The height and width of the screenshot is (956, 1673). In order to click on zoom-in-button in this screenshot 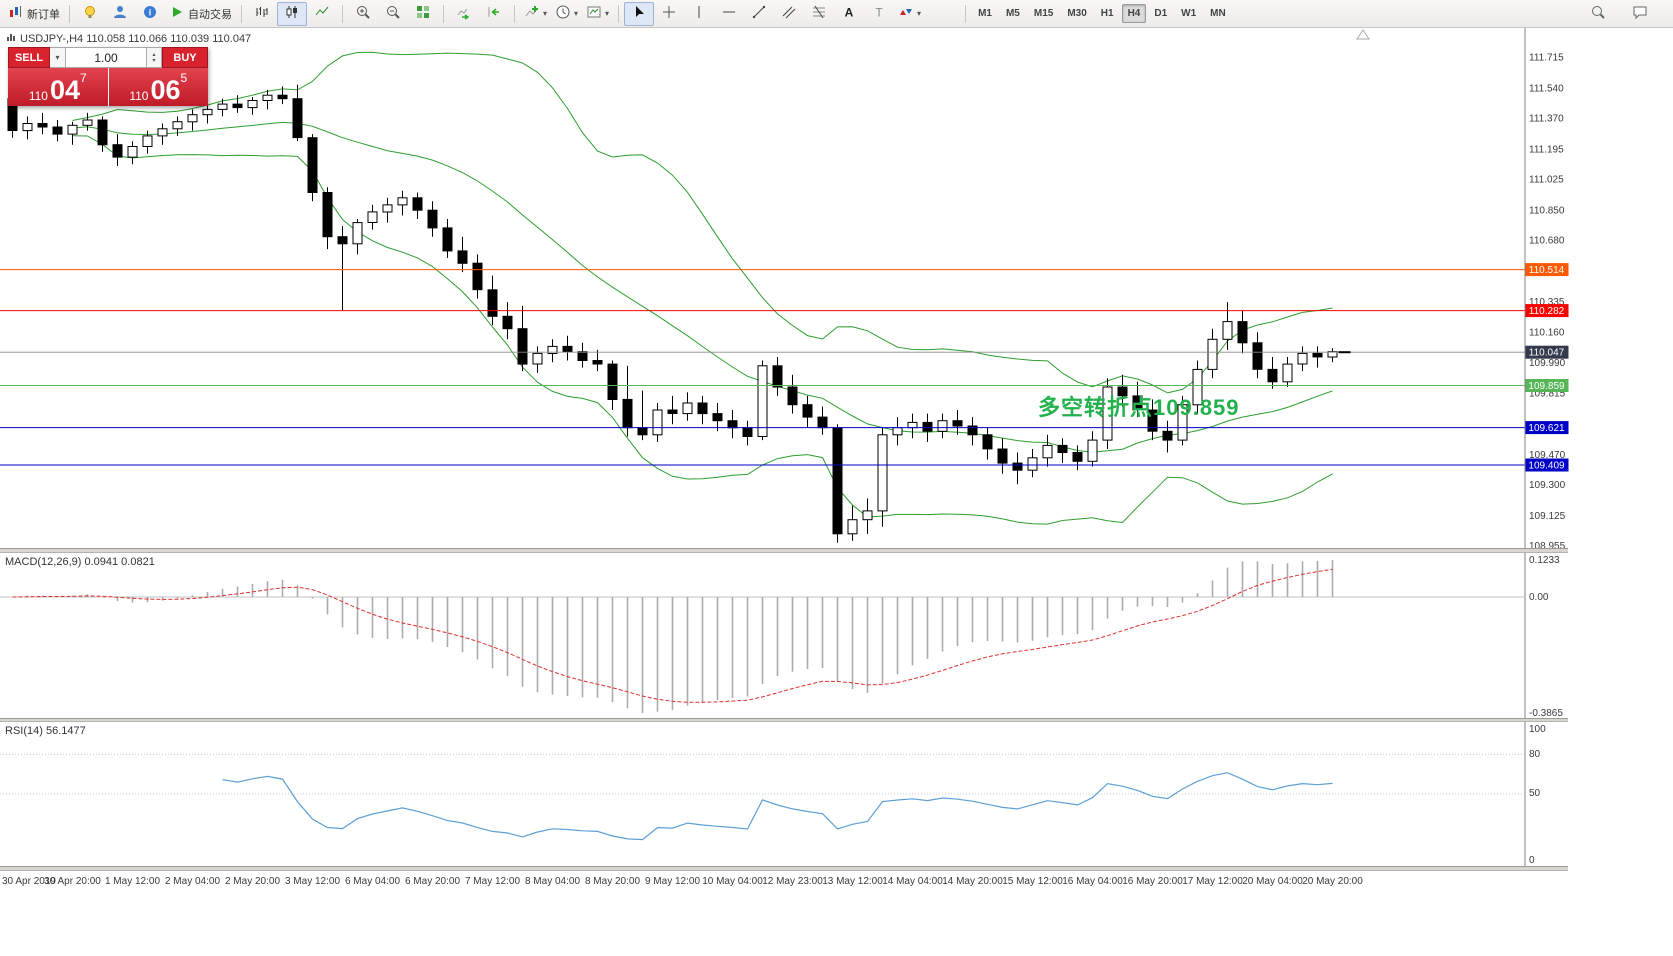, I will do `click(363, 14)`.